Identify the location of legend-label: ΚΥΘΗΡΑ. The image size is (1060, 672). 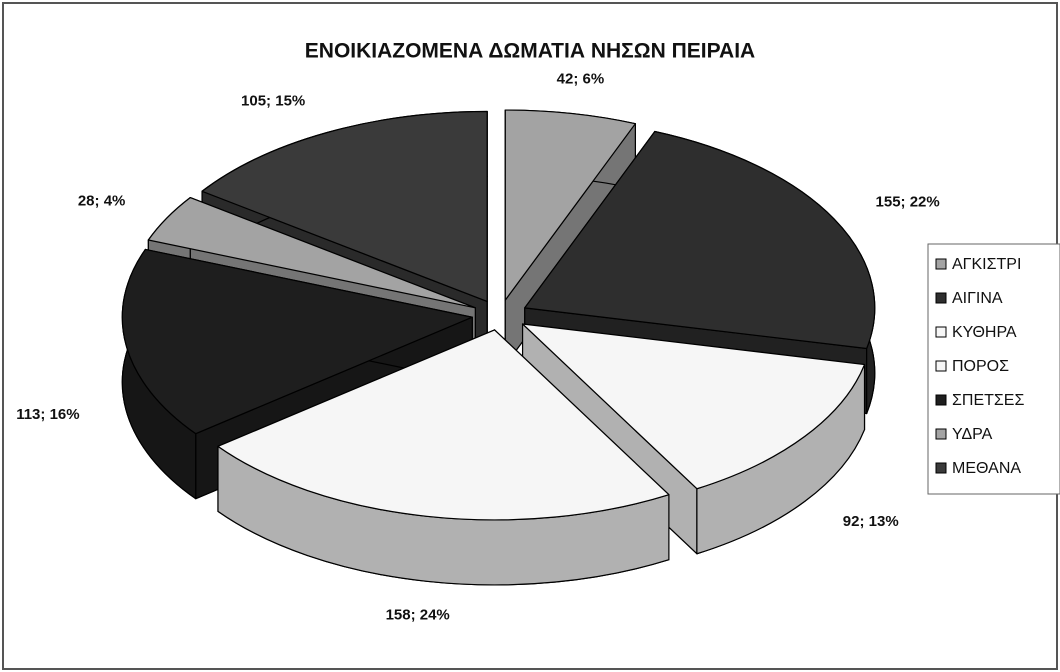
(984, 332).